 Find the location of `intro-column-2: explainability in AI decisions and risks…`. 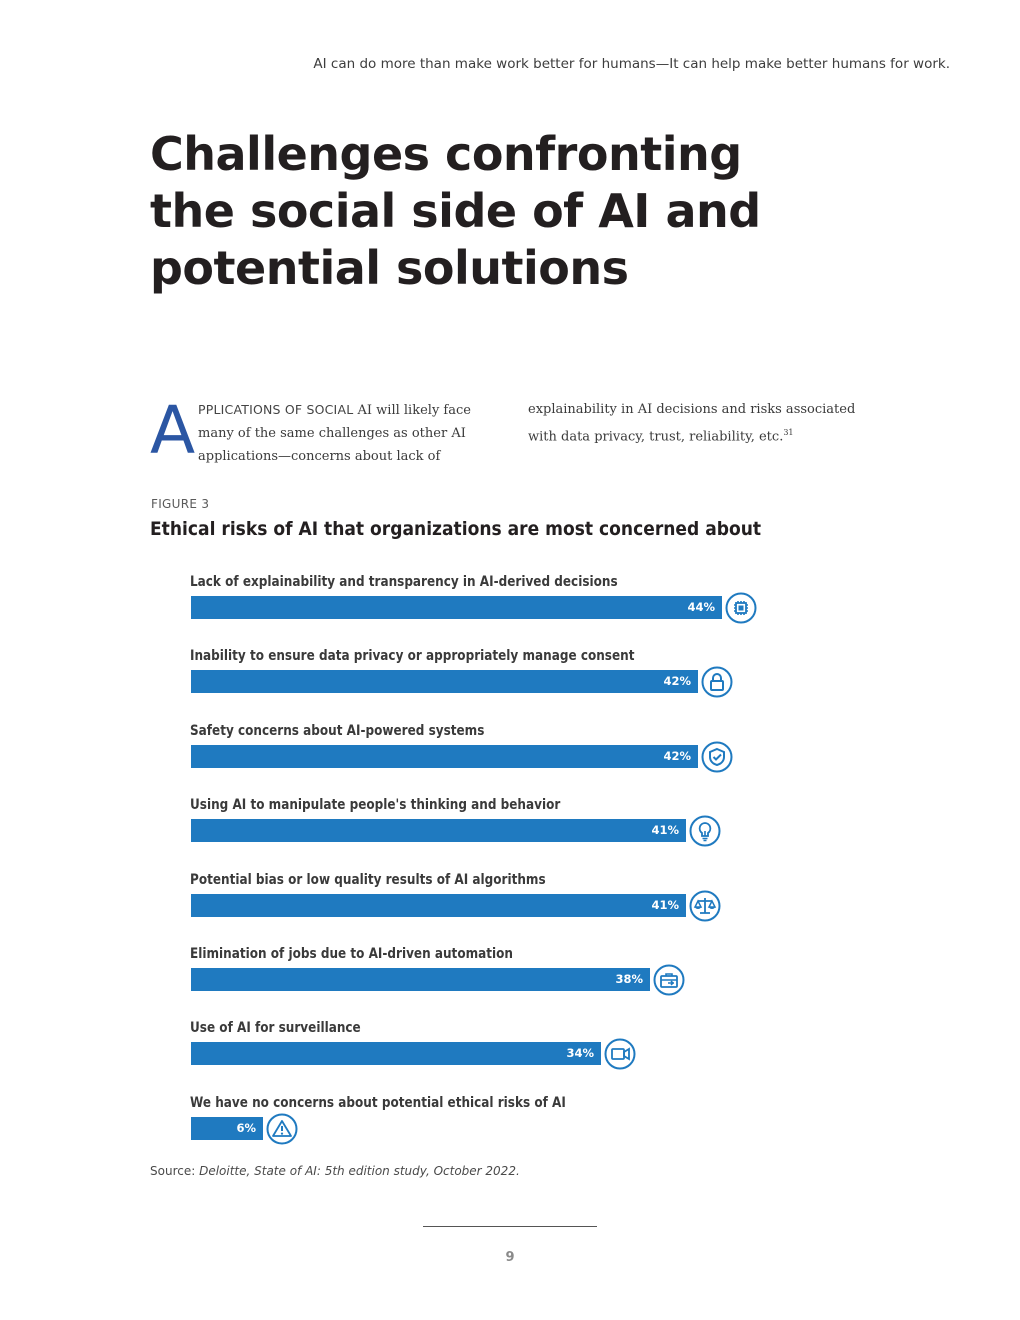

intro-column-2: explainability in AI decisions and risks… is located at coordinates (698, 423).